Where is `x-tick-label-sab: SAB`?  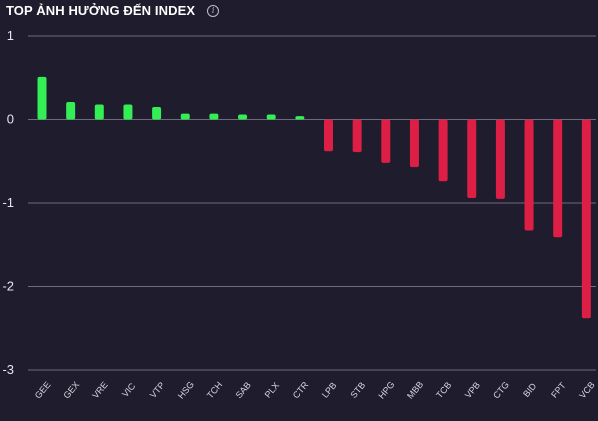 x-tick-label-sab: SAB is located at coordinates (243, 390).